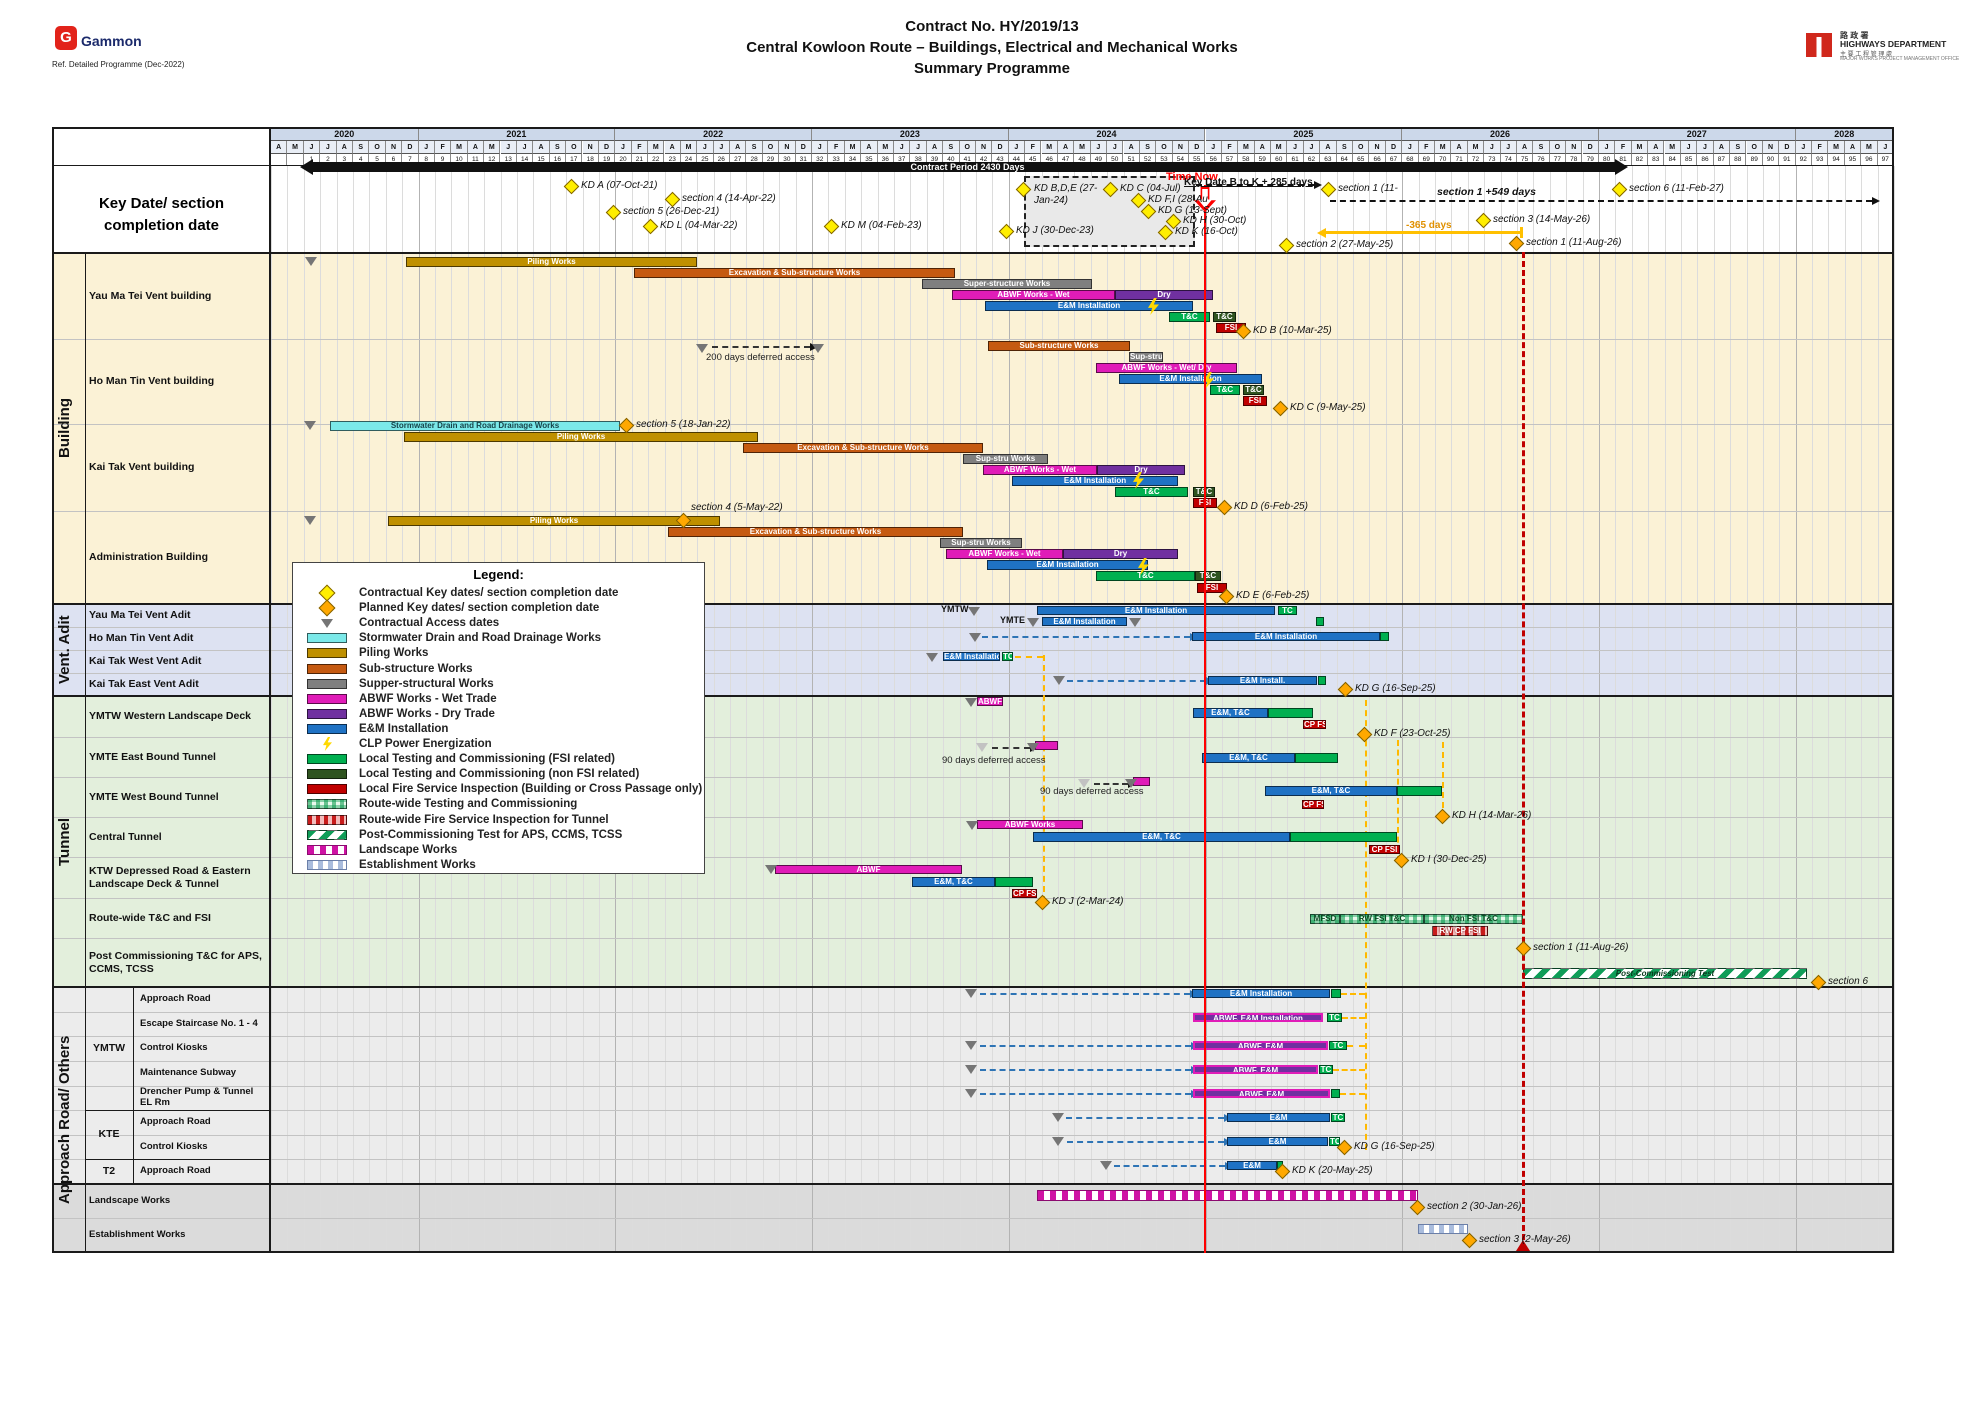 This screenshot has height=1403, width=1984. Describe the element at coordinates (973, 604) in the screenshot. I see `section-border` at that location.